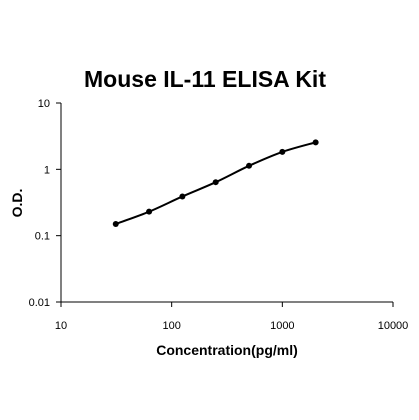 The width and height of the screenshot is (419, 420). What do you see at coordinates (44, 104) in the screenshot?
I see `y-tick-label: 10` at bounding box center [44, 104].